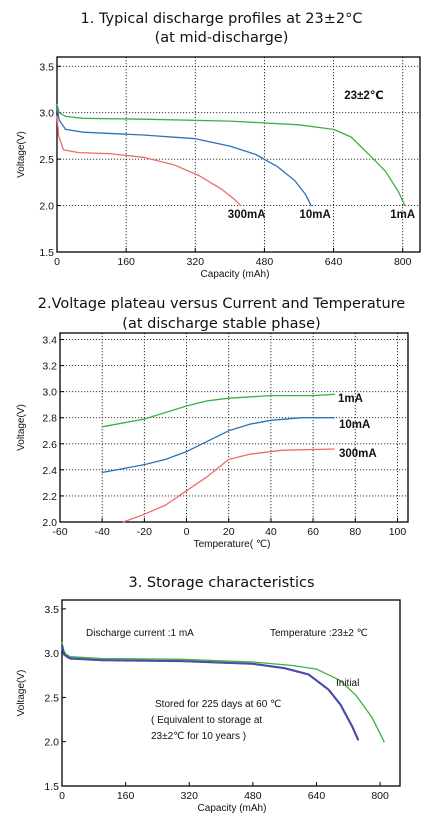 This screenshot has height=828, width=443. What do you see at coordinates (49, 419) in the screenshot?
I see `y-tick-label: 2.8` at bounding box center [49, 419].